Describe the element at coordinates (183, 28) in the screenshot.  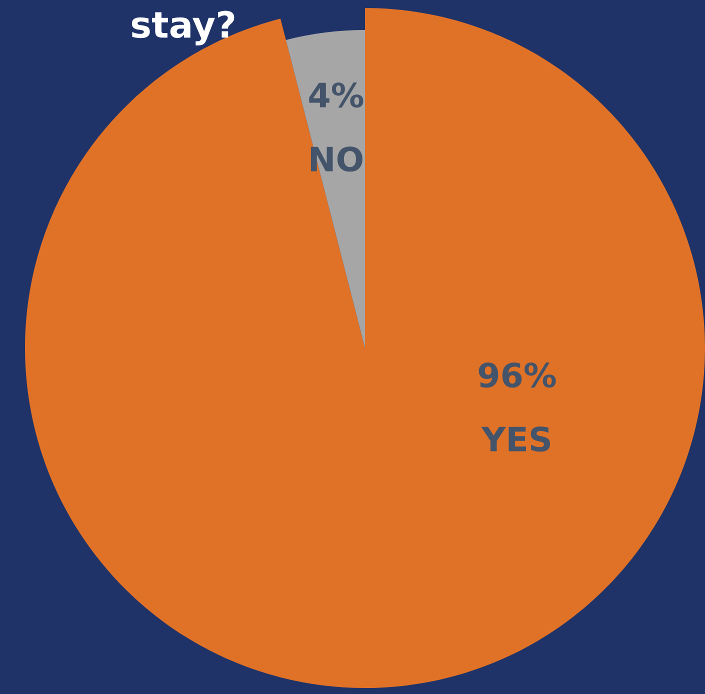
I see `chart-title: stay?` at that location.